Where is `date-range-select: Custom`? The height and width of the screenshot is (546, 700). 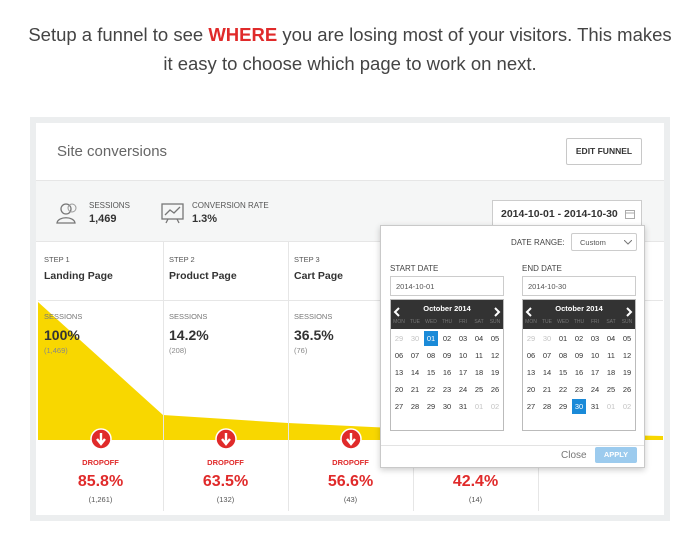
date-range-select: Custom is located at coordinates (604, 242).